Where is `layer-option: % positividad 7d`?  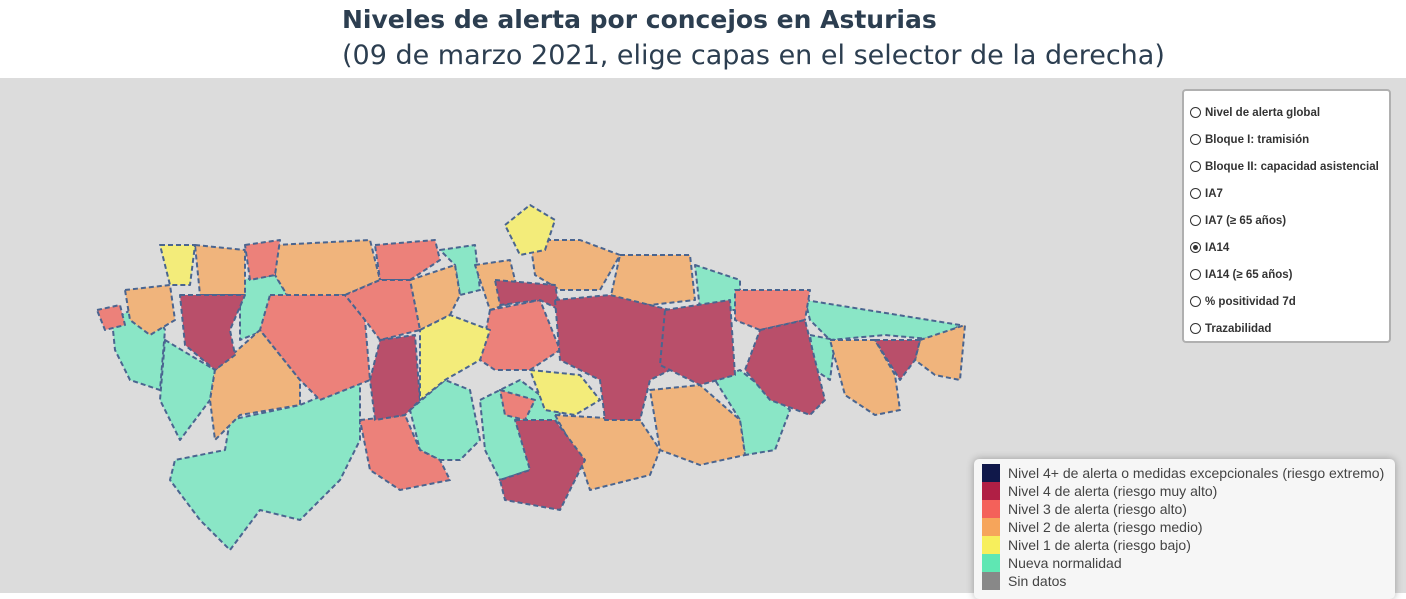
layer-option: % positividad 7d is located at coordinates (1289, 301).